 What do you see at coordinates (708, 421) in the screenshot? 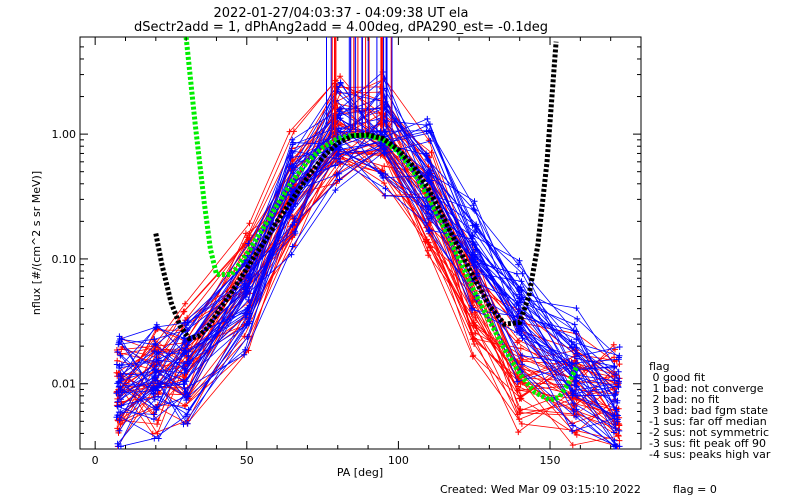
I see `legend-item-4: -1 sus: far off median` at bounding box center [708, 421].